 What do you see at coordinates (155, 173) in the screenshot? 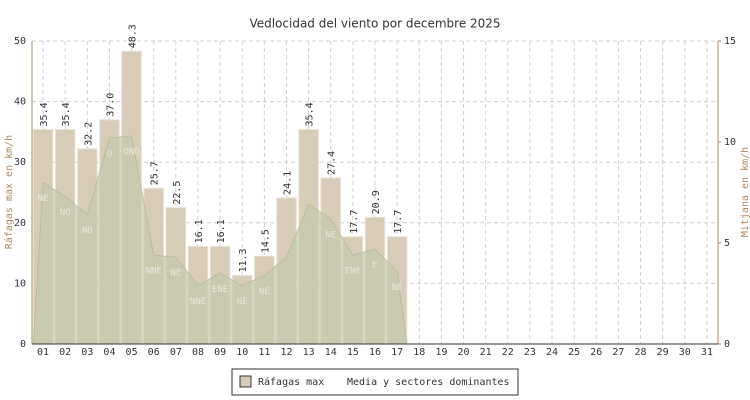
I see `value-label: 25.7` at bounding box center [155, 173].